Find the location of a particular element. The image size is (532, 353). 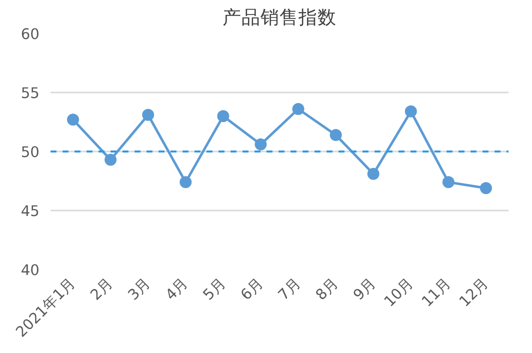

x-tick-label: 5月 is located at coordinates (215, 289).